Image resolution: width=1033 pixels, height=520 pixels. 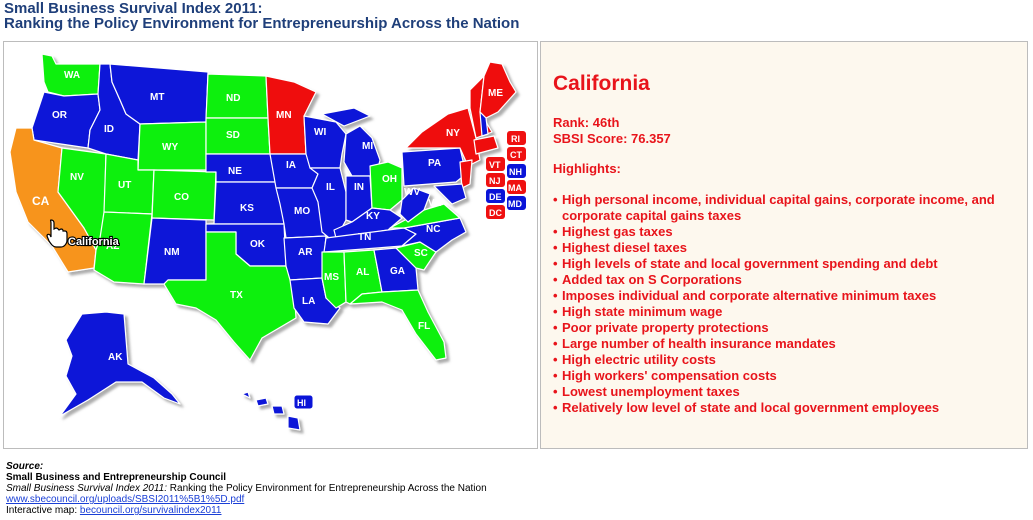 I want to click on badge-ct, so click(x=516, y=154).